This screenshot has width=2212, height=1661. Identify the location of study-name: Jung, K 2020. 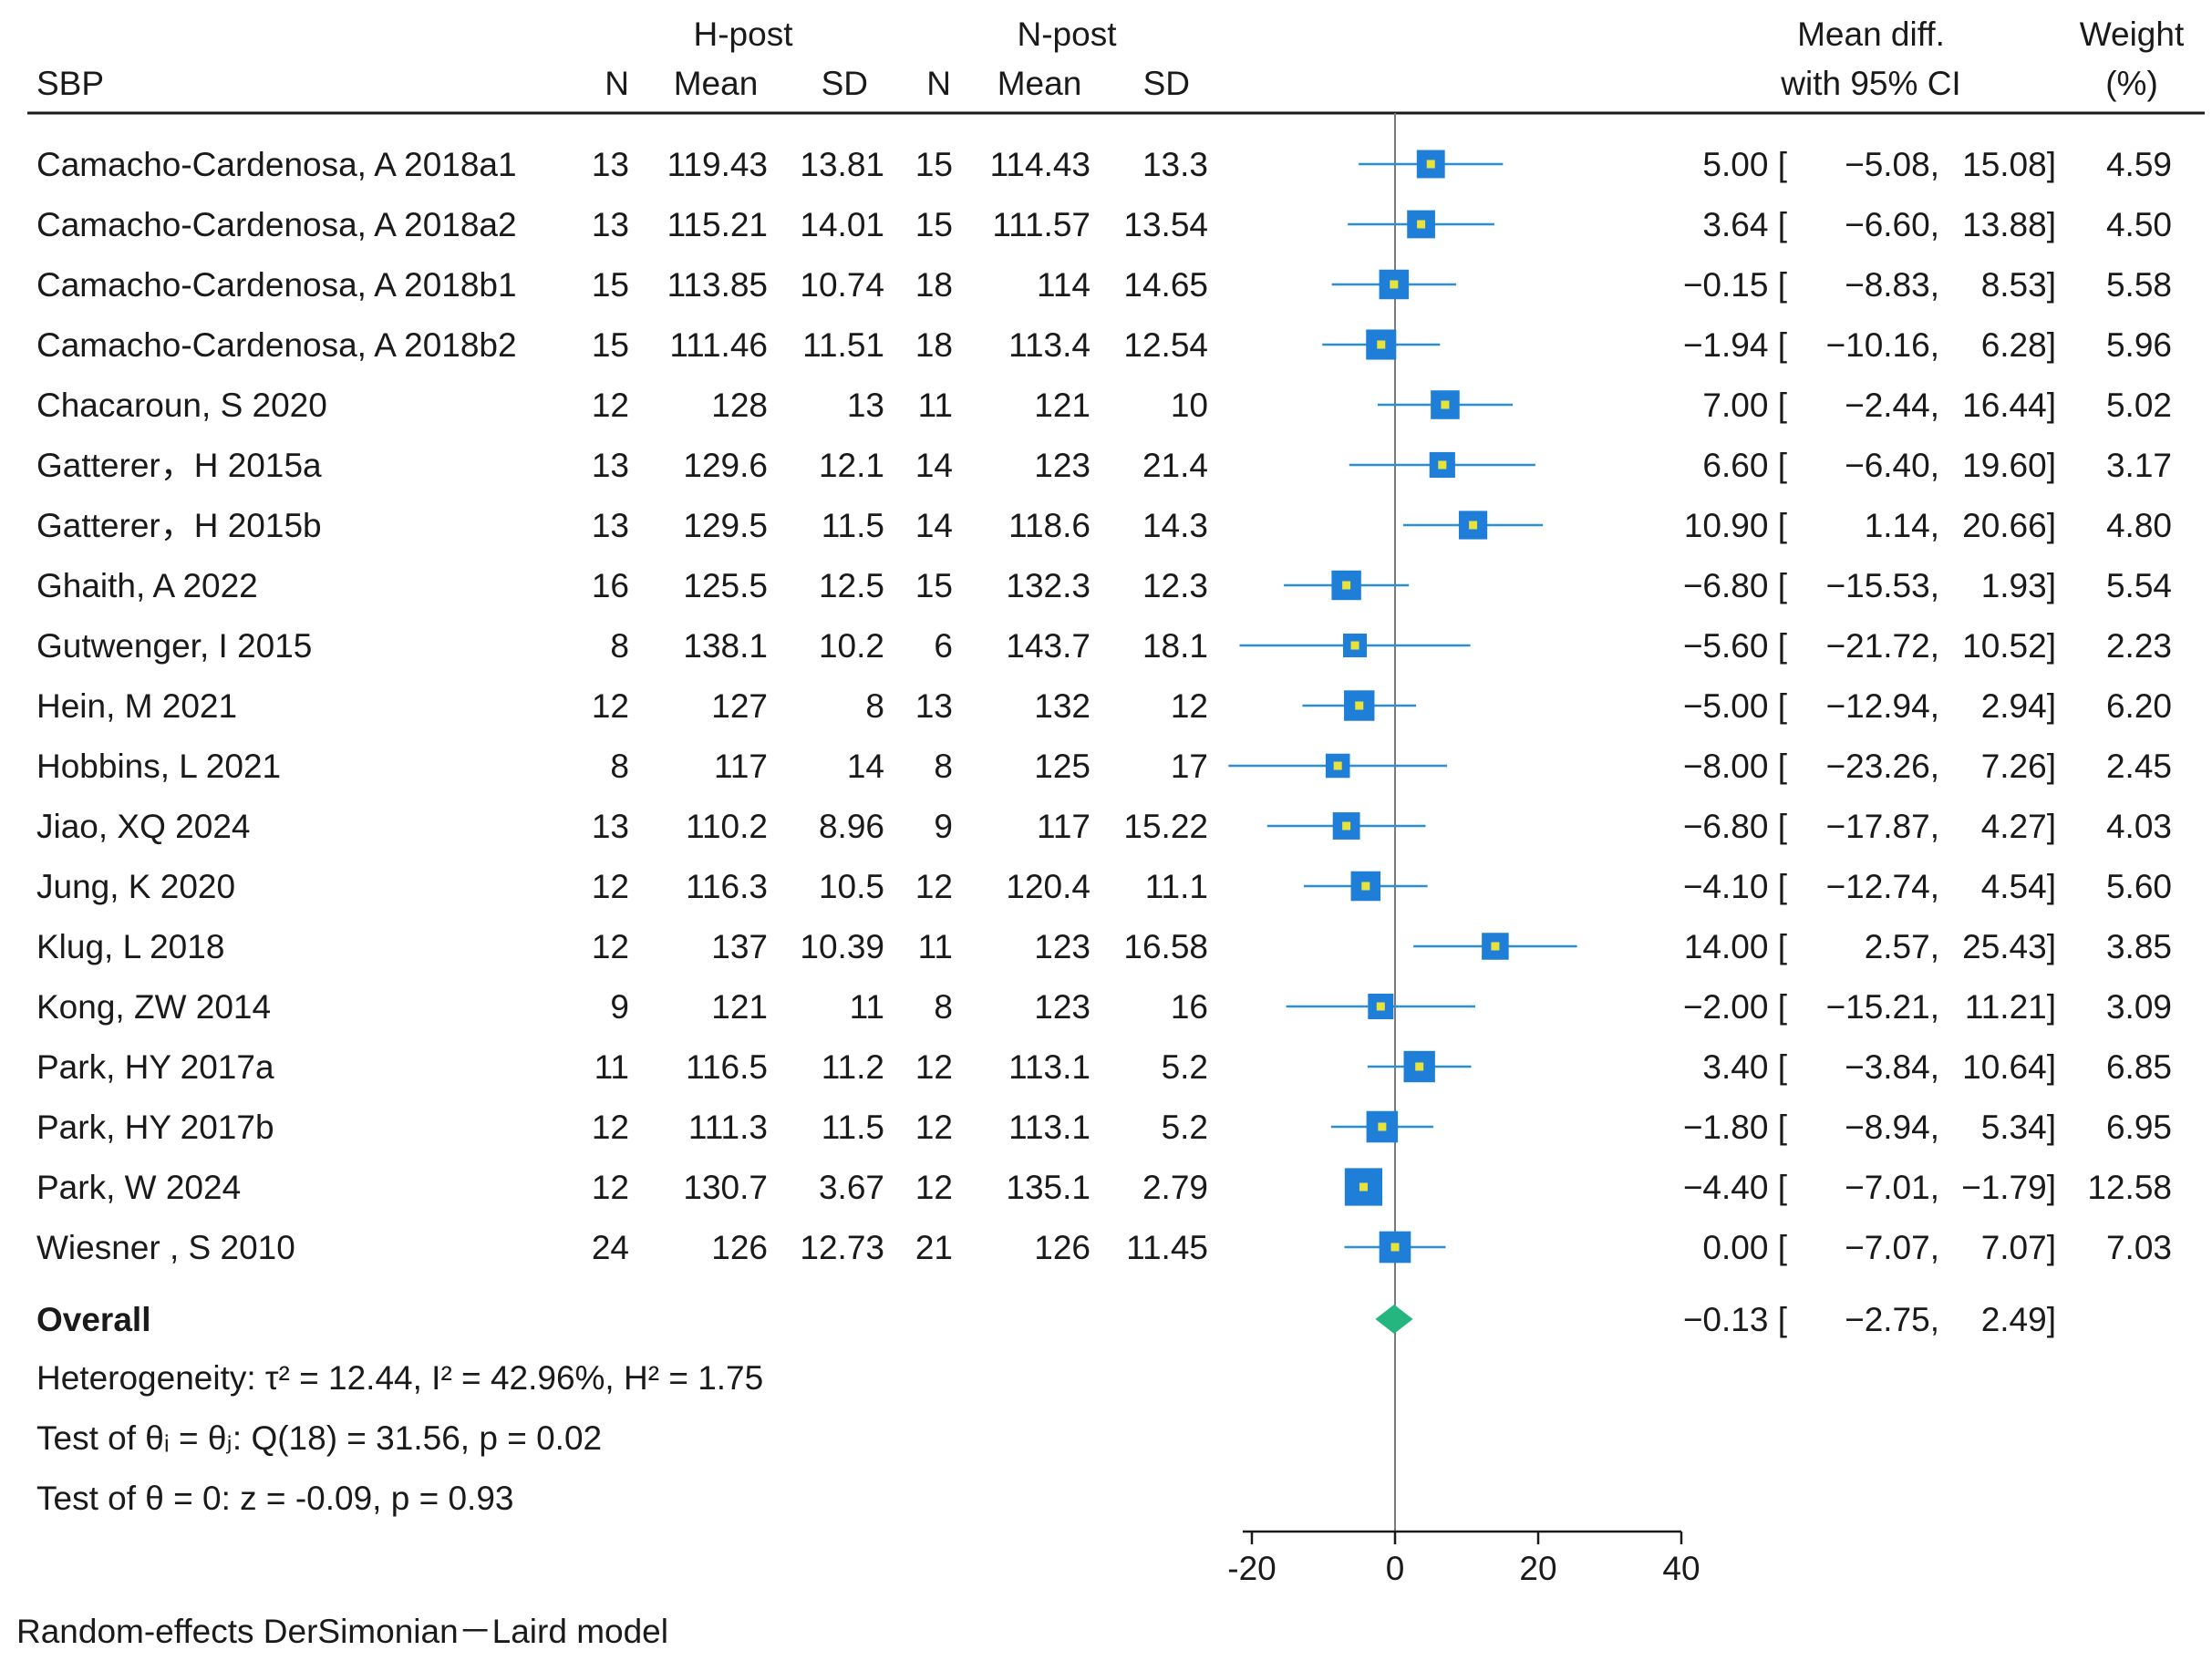
(135, 887).